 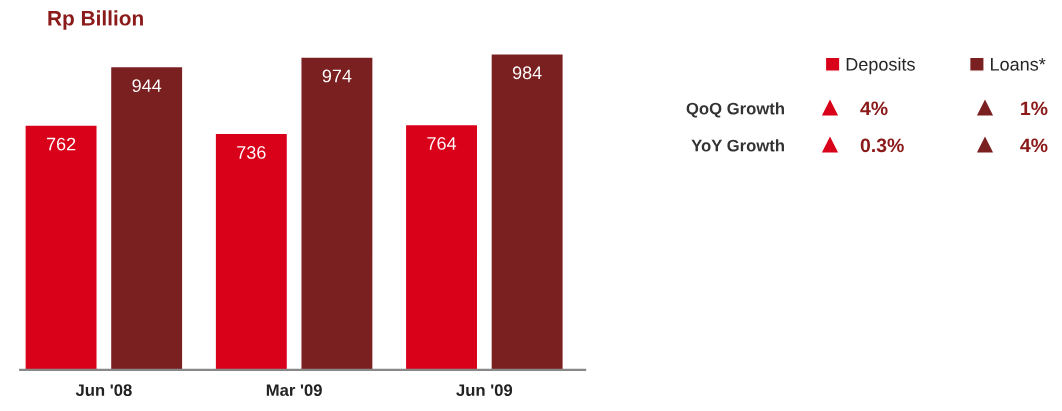 What do you see at coordinates (251, 152) in the screenshot?
I see `data-label: 736` at bounding box center [251, 152].